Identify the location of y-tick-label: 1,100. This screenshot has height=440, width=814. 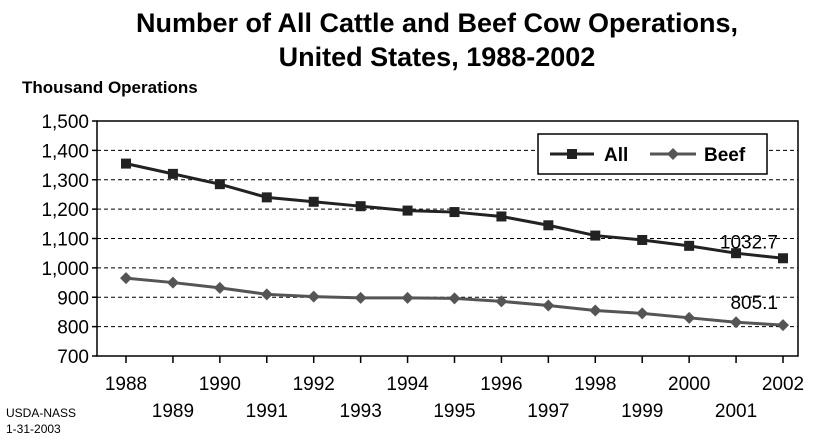
(65, 240).